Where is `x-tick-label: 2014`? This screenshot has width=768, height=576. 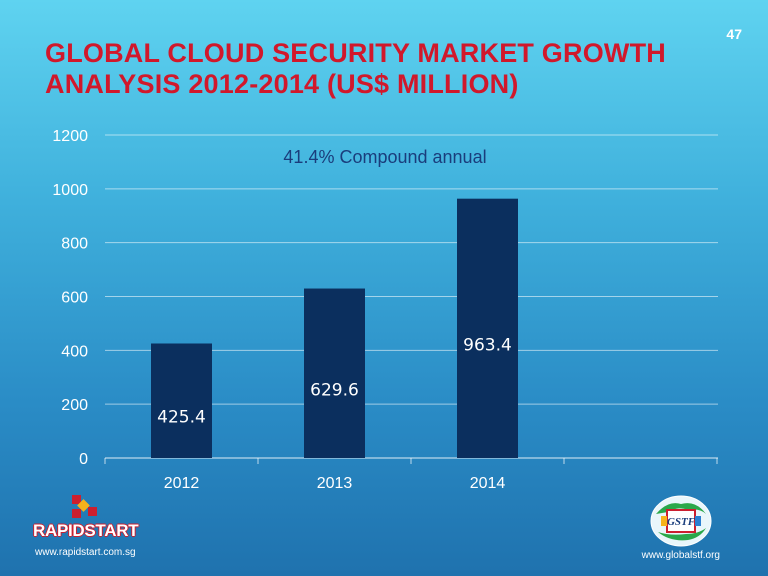
x-tick-label: 2014 is located at coordinates (488, 483).